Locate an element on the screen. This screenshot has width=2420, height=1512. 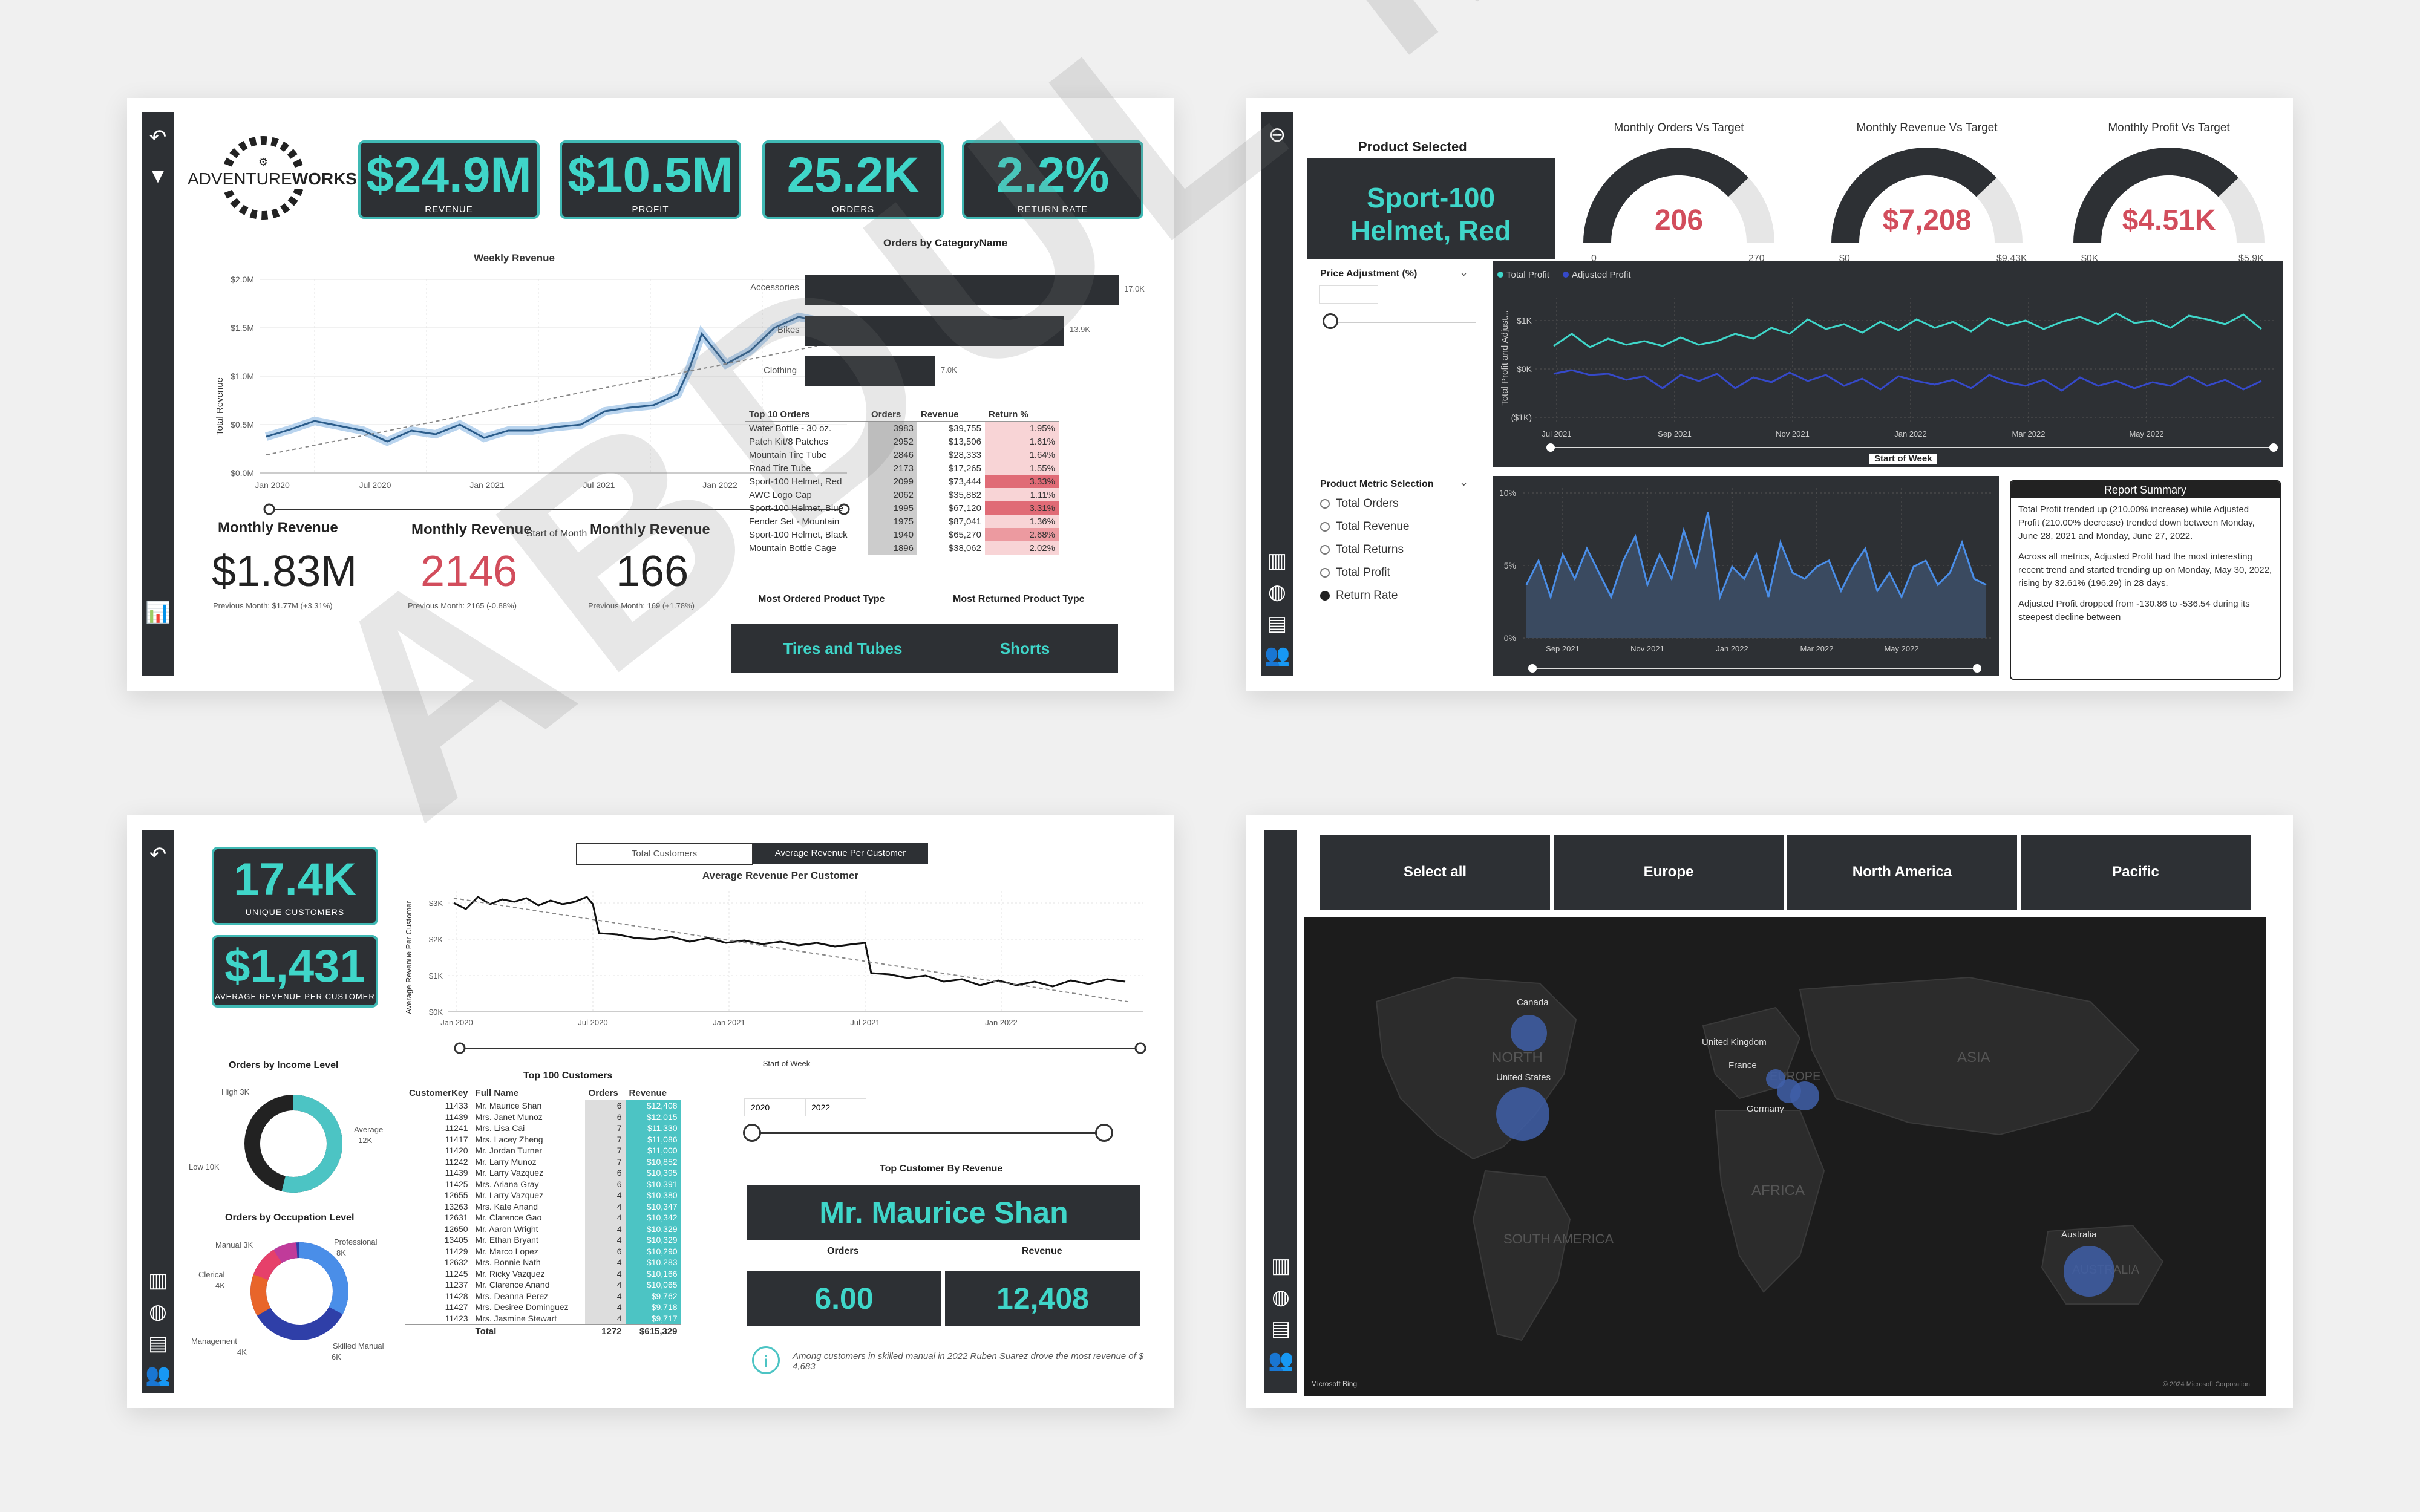
table-row: Sport-100 Helmet, Blue 1995 $67,120 3.31% is located at coordinates (902, 508).